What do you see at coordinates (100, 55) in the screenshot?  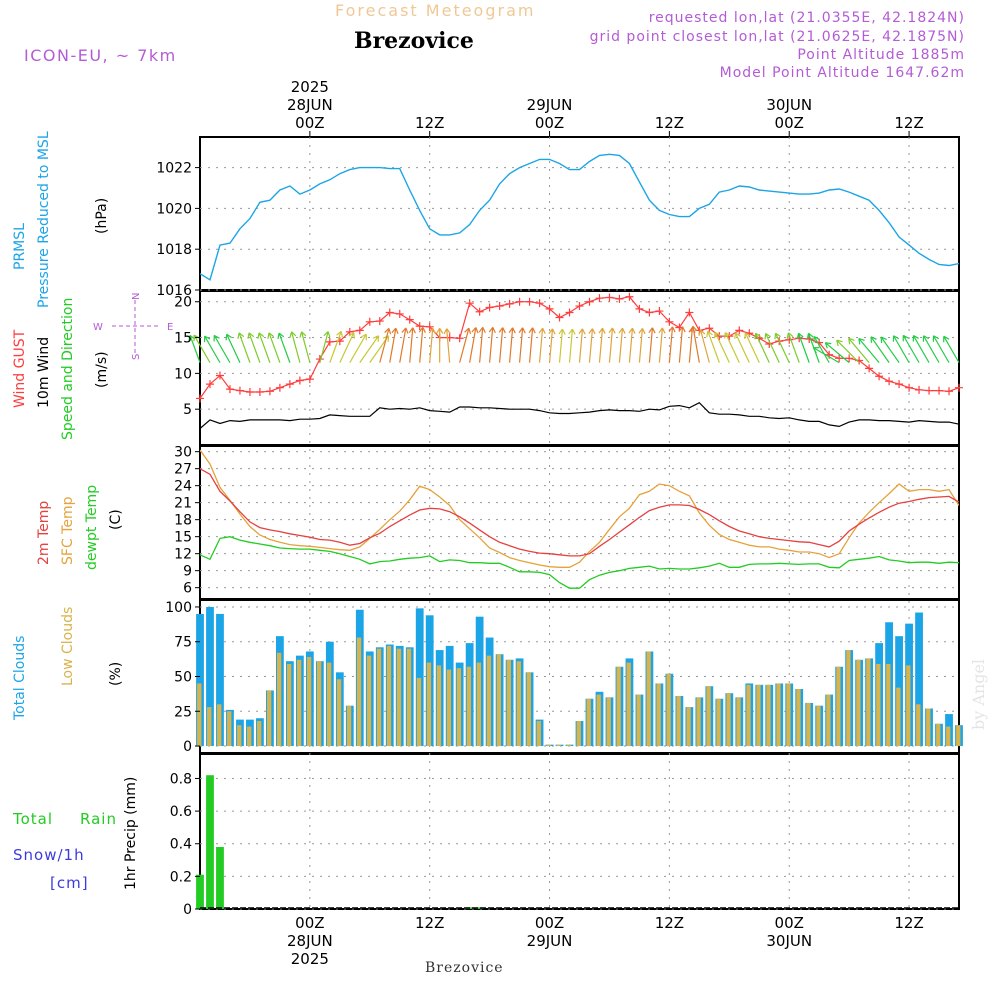 I see `model-label: ICON-EU, ~ 7km` at bounding box center [100, 55].